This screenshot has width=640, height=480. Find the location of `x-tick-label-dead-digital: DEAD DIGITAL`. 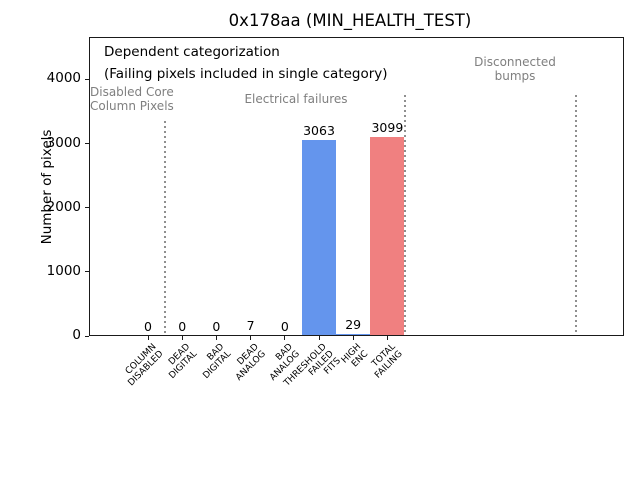

x-tick-label-dead-digital: DEAD DIGITAL is located at coordinates (183, 362).